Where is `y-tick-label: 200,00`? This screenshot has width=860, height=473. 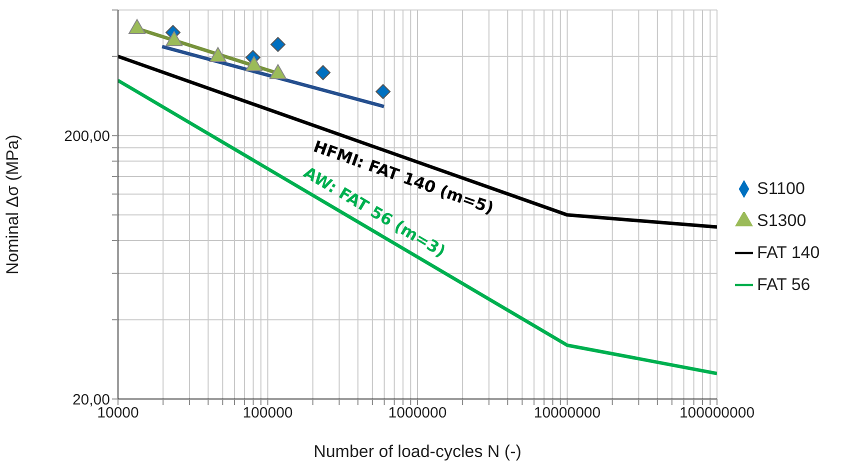
y-tick-label: 200,00 is located at coordinates (87, 136).